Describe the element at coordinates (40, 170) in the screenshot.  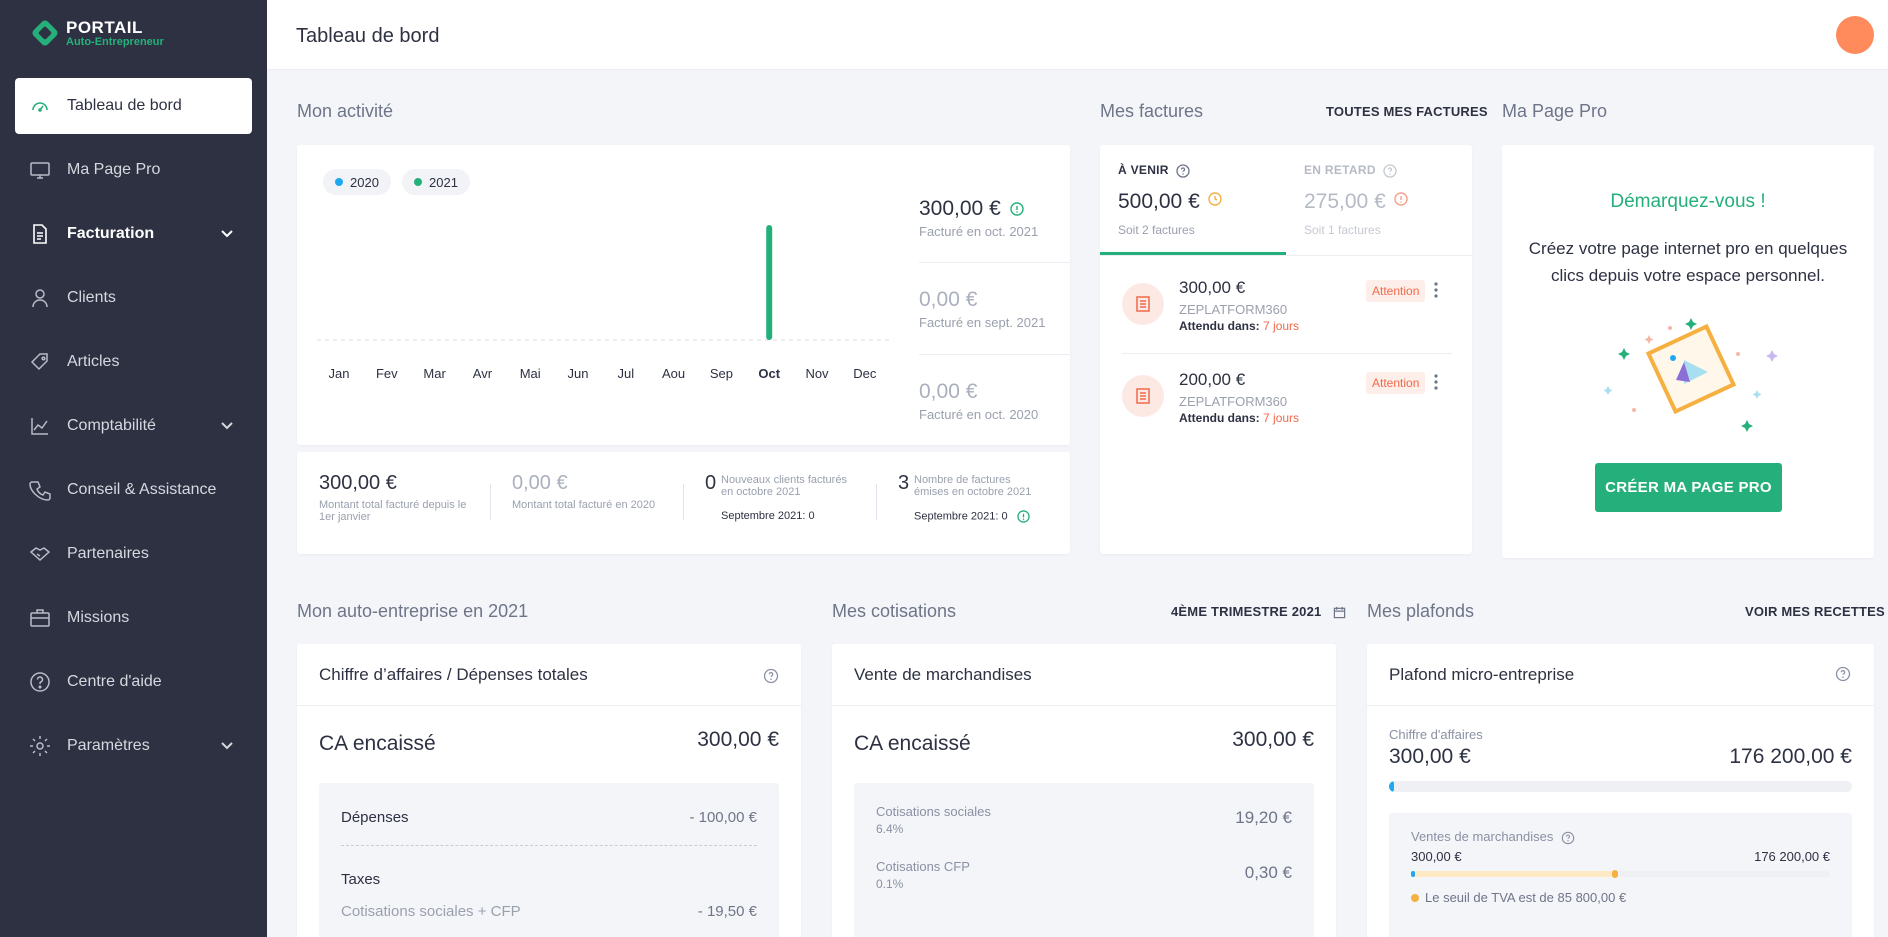
I see `monitor-icon` at that location.